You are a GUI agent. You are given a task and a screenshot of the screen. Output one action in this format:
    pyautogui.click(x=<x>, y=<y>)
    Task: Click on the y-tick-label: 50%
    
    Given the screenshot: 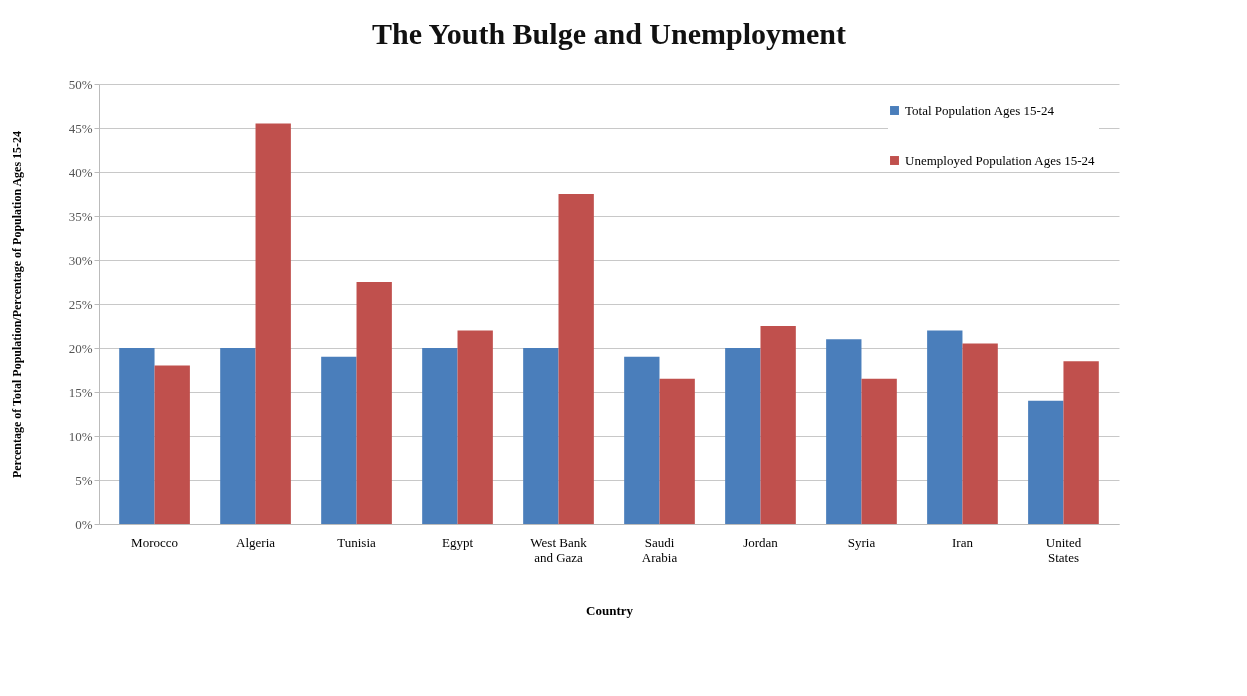 What is the action you would take?
    pyautogui.click(x=80, y=84)
    